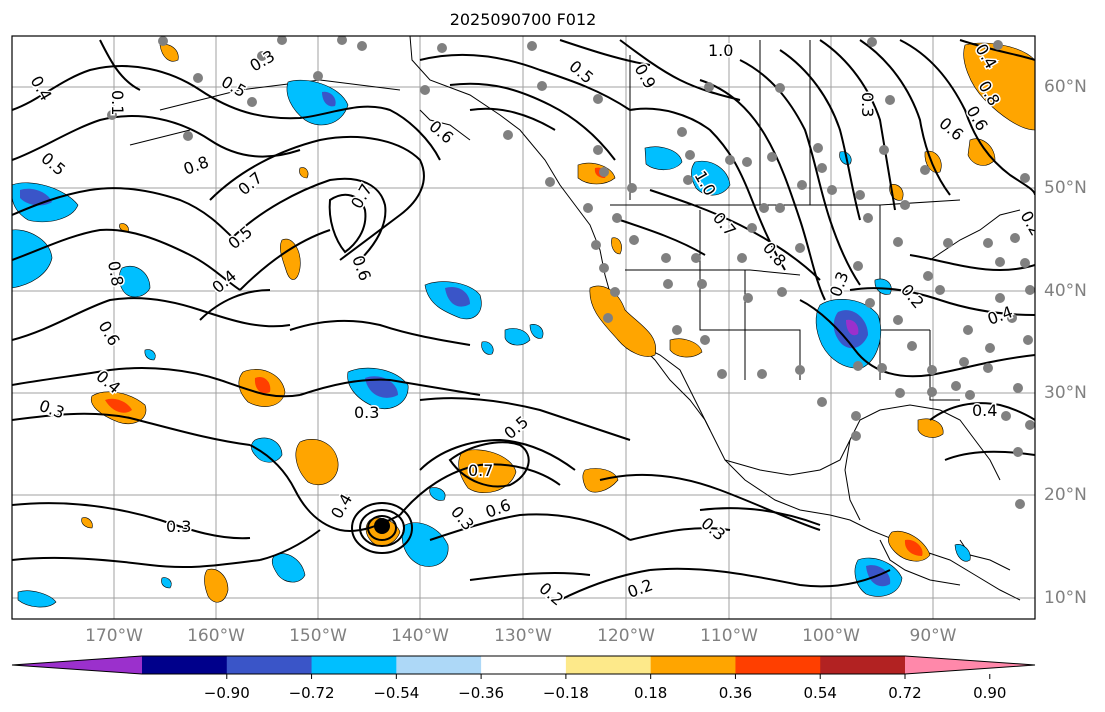 The width and height of the screenshot is (1105, 712). What do you see at coordinates (990, 693) in the screenshot?
I see `colorbar-tick-label: 0.90` at bounding box center [990, 693].